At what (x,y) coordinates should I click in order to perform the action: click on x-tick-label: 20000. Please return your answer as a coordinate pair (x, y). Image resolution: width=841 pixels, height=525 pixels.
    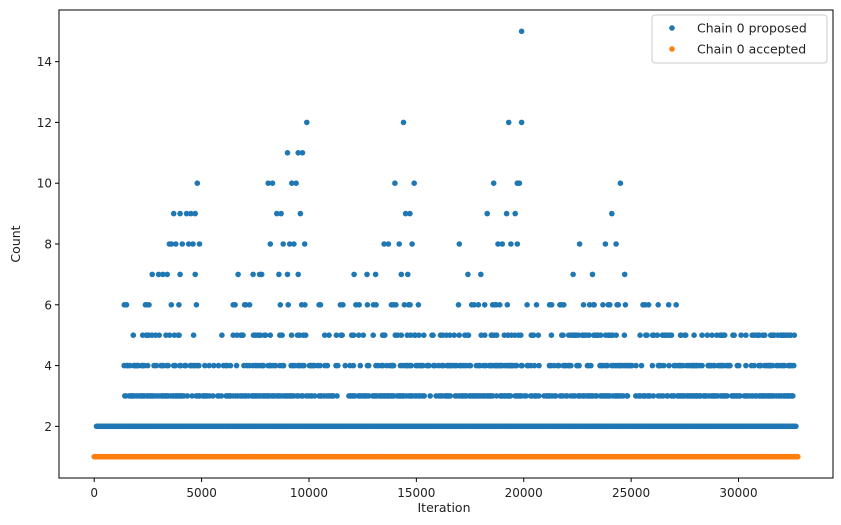
    Looking at the image, I should click on (524, 493).